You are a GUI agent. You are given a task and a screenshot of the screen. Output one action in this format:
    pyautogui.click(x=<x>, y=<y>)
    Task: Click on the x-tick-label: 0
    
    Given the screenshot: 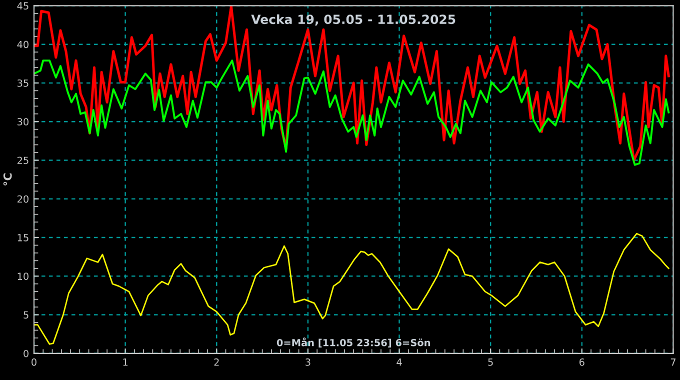 What is the action you would take?
    pyautogui.click(x=34, y=362)
    